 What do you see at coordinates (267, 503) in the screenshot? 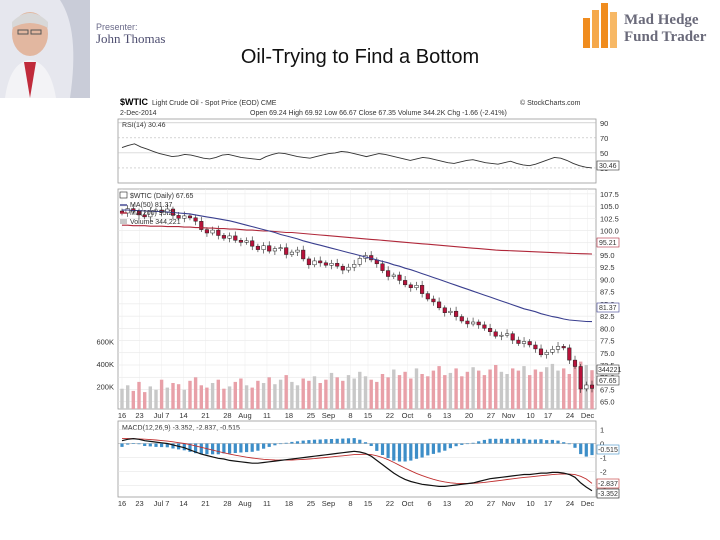
I see `x-axis-label: 11` at bounding box center [267, 503].